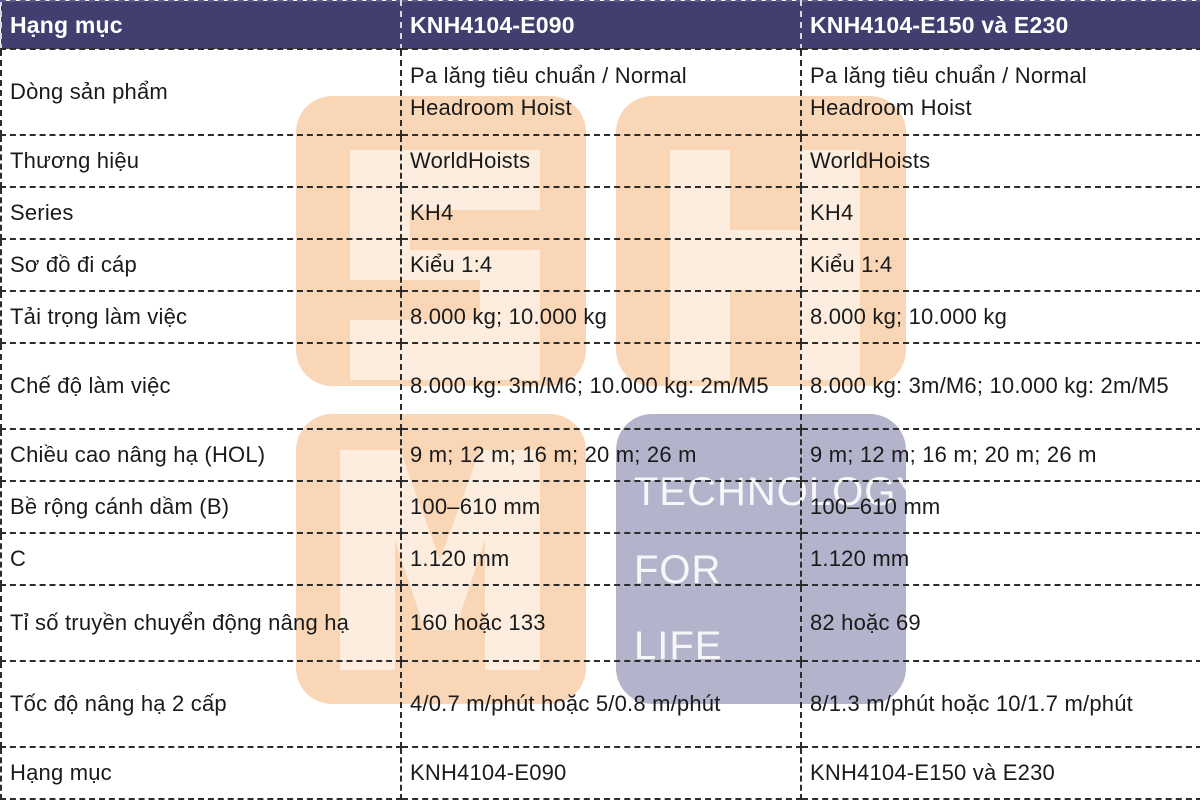  I want to click on row-label: Dòng sản phẩm, so click(201, 92).